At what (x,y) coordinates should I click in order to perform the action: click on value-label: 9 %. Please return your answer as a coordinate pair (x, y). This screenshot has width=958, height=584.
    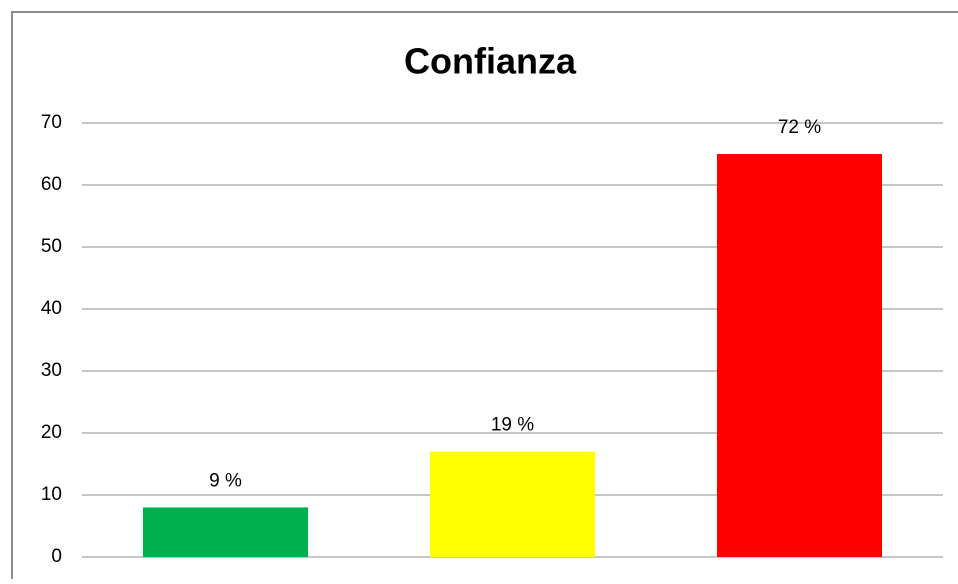
    Looking at the image, I should click on (225, 480).